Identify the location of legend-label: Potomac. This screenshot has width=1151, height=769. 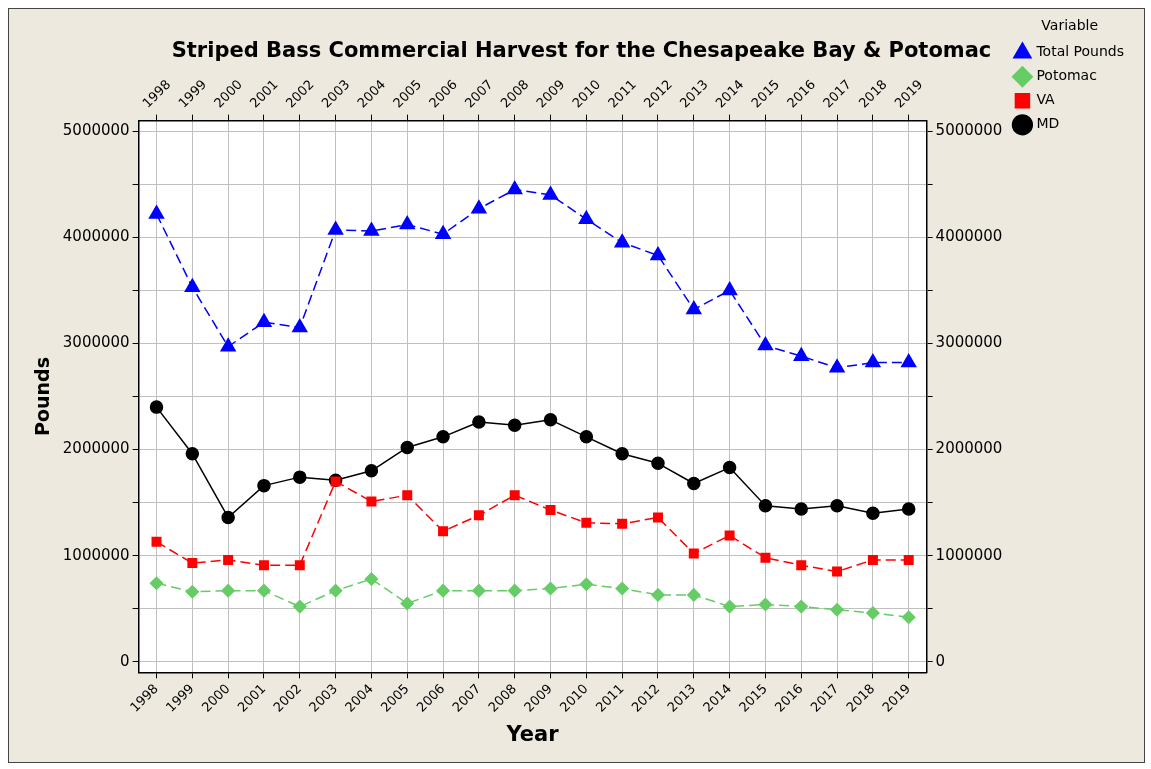
(1066, 75).